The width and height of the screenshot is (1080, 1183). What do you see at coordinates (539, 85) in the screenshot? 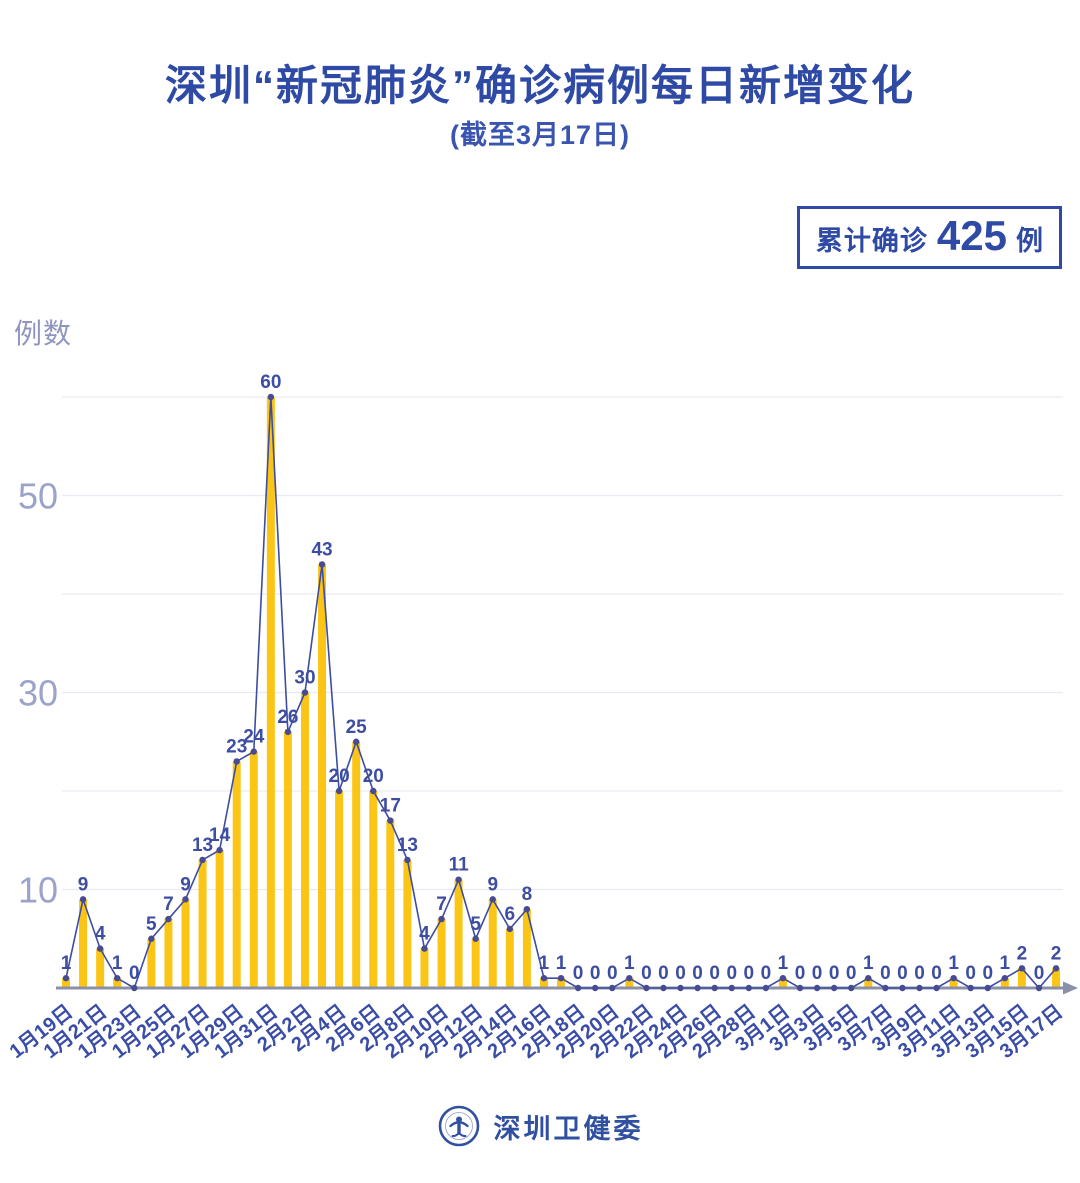
I see `page-title: 深圳“新冠肺炎”确诊病例每日新增变化` at bounding box center [539, 85].